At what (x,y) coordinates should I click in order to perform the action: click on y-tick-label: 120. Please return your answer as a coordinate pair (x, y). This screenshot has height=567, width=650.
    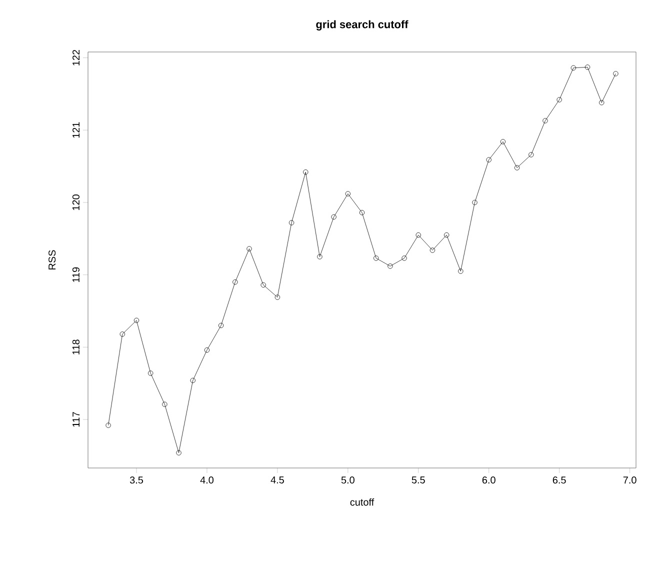
    Looking at the image, I should click on (76, 202).